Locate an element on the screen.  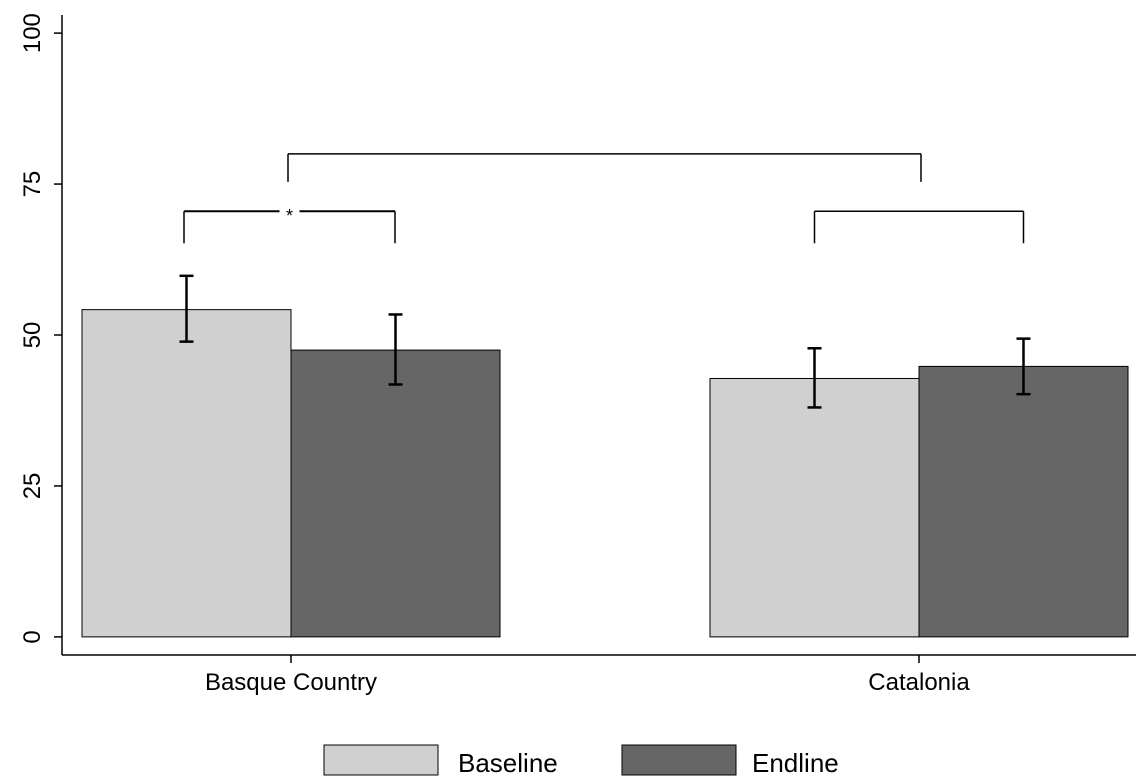
category-label: Basque Country is located at coordinates (291, 682).